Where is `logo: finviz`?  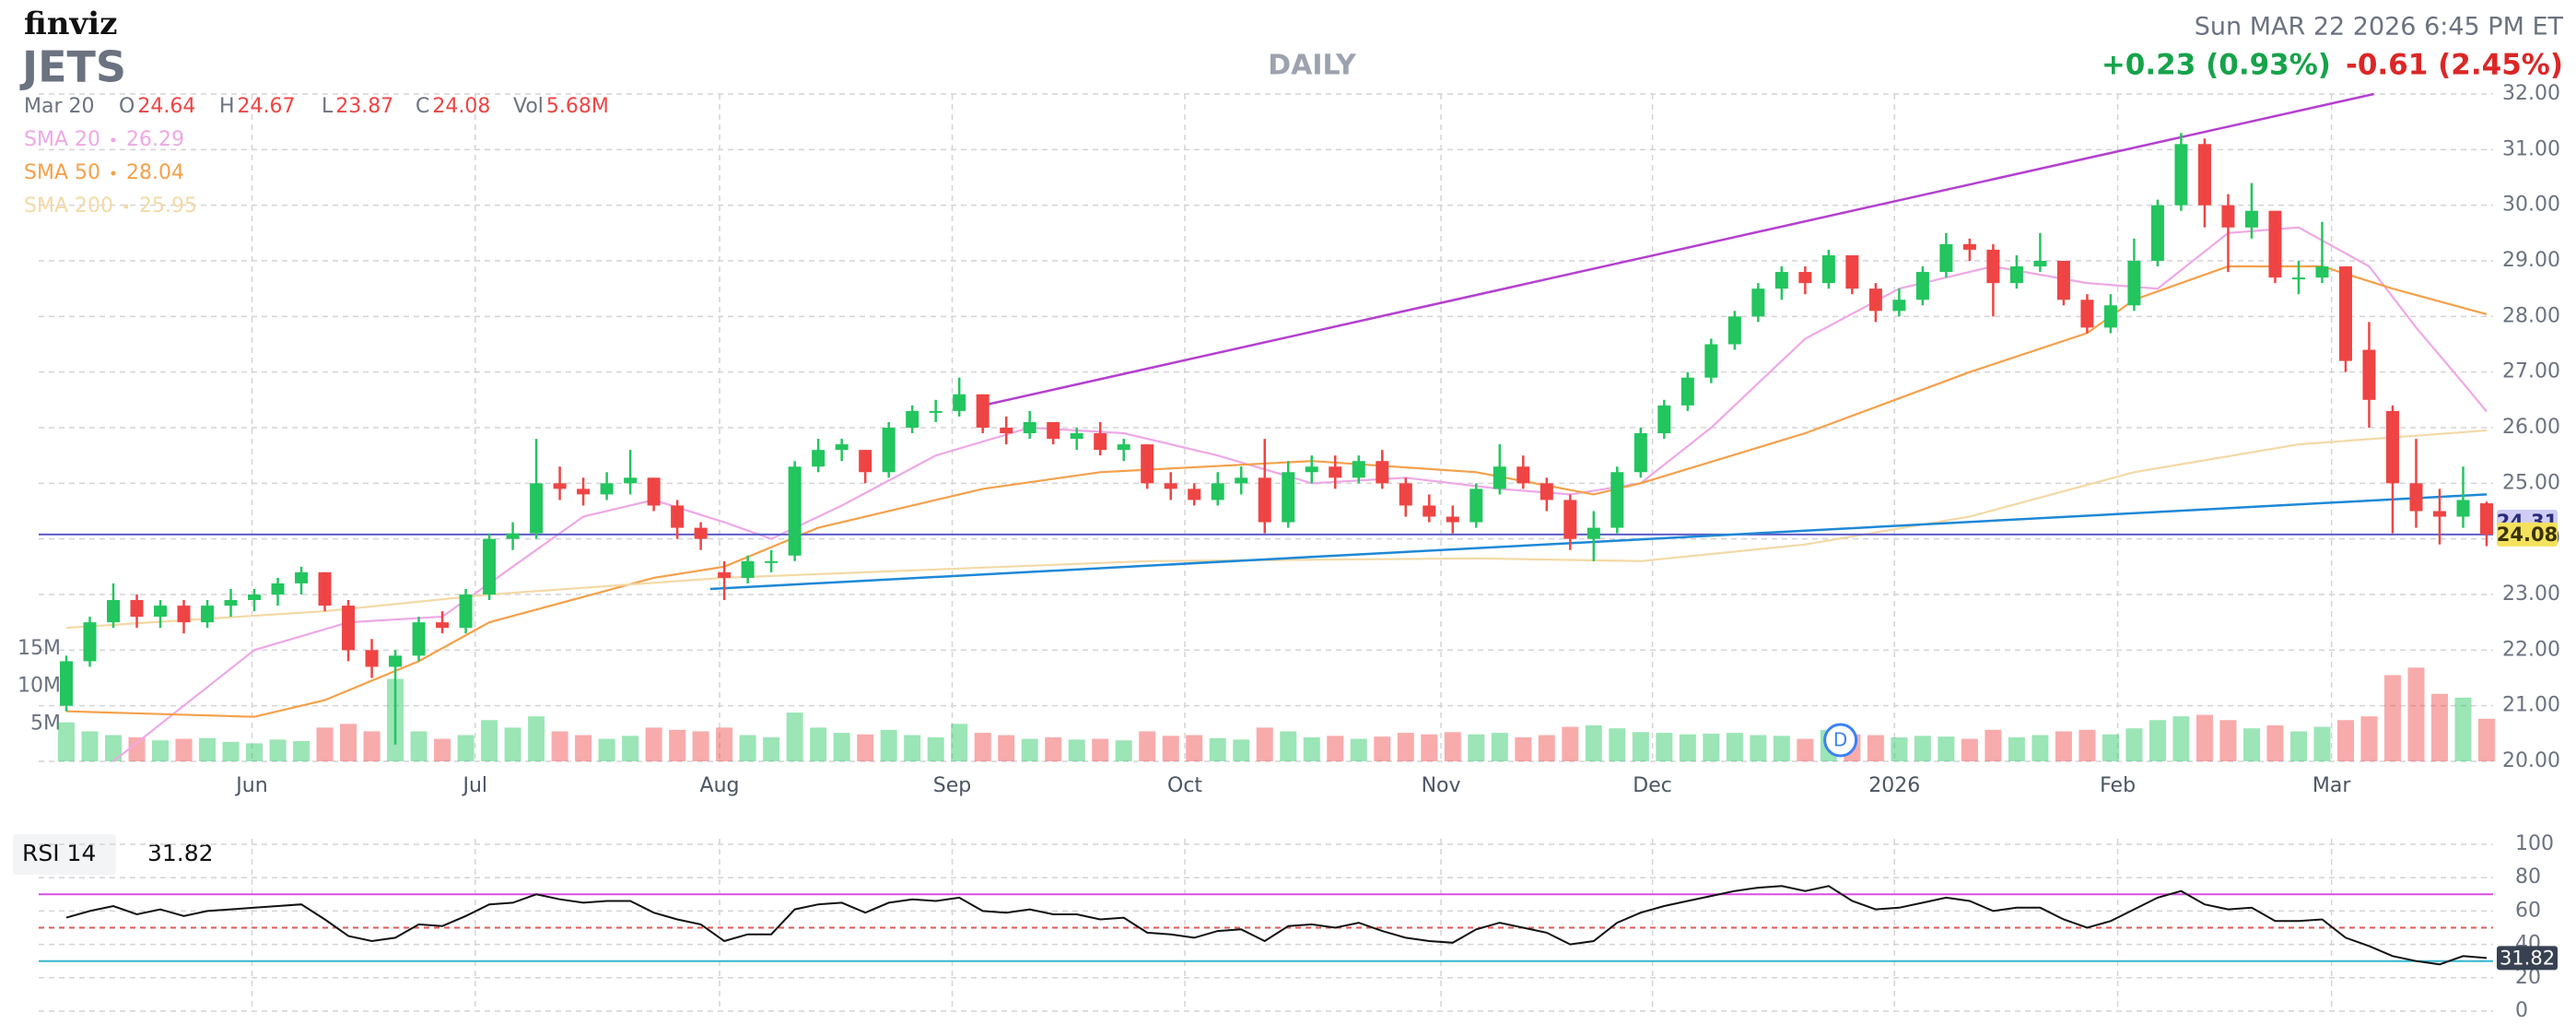 logo: finviz is located at coordinates (70, 24).